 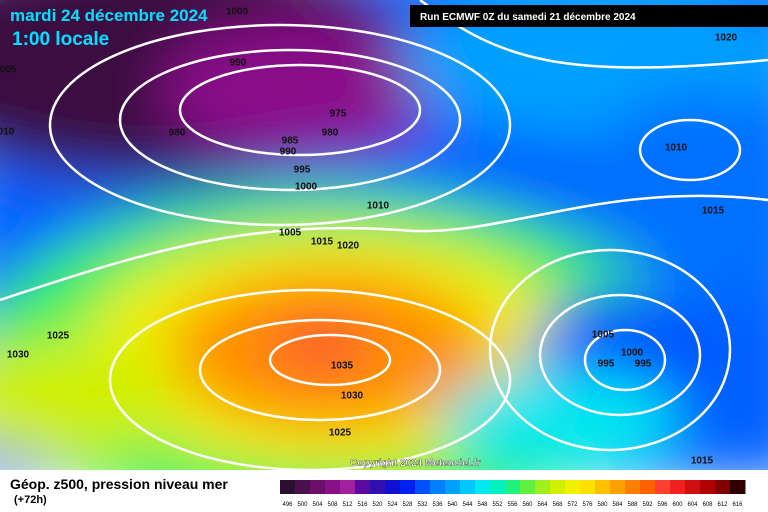 What do you see at coordinates (512, 505) in the screenshot?
I see `colorbar-label: 556` at bounding box center [512, 505].